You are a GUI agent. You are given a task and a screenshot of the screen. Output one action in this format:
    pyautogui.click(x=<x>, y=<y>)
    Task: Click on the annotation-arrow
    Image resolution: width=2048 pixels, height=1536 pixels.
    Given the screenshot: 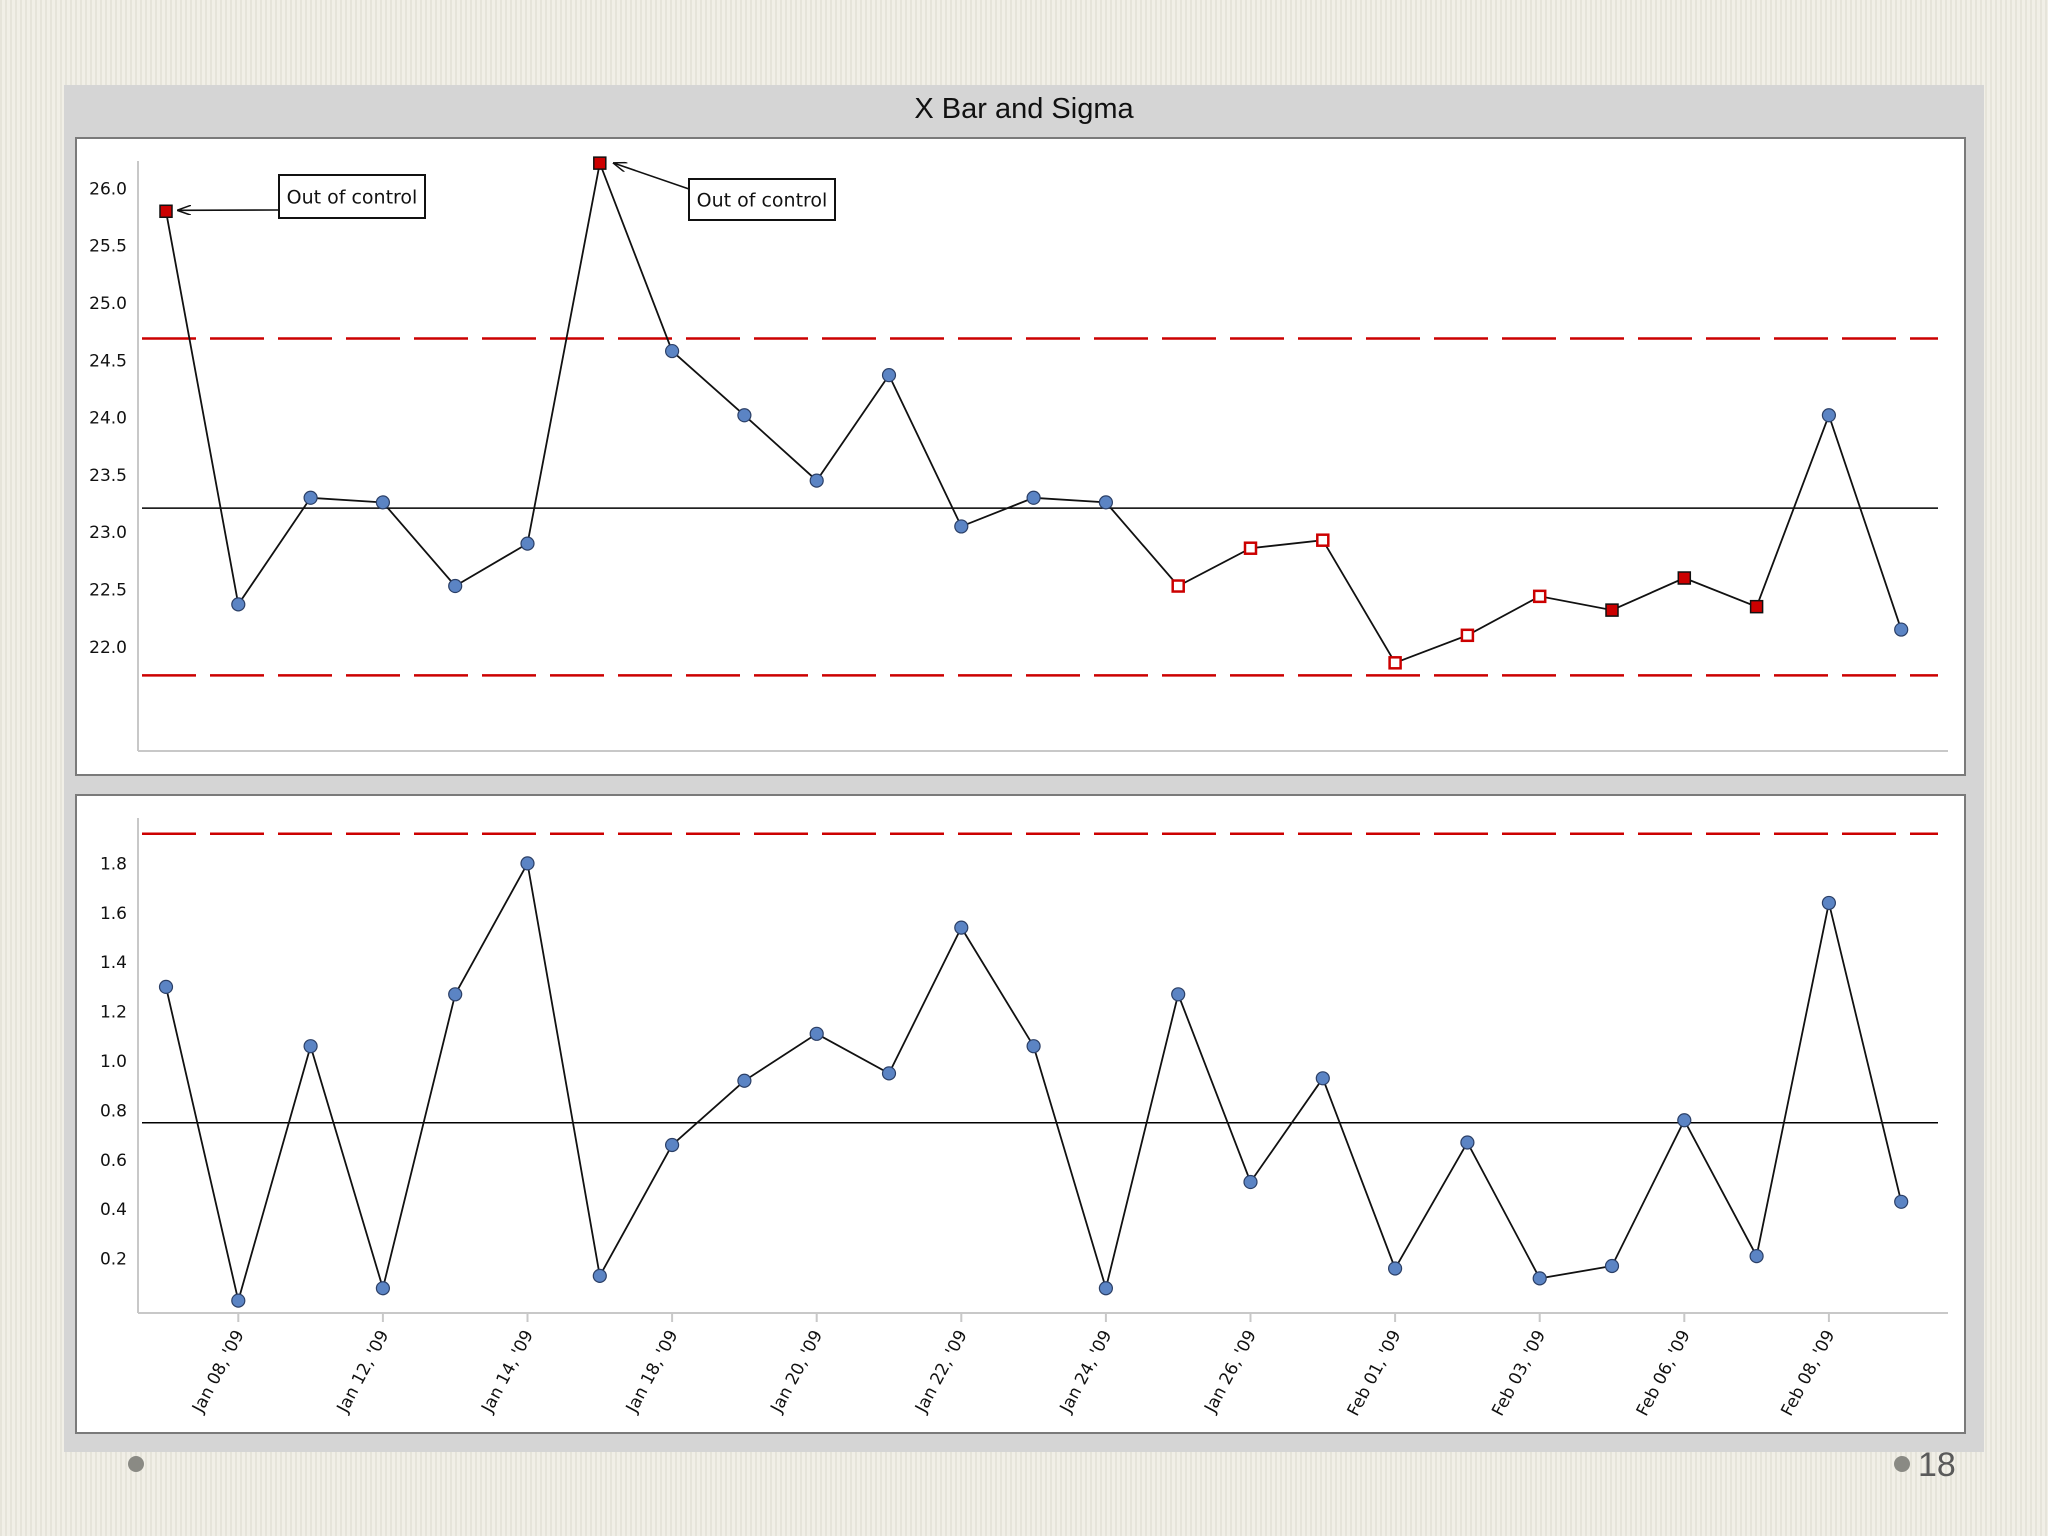 What is the action you would take?
    pyautogui.click(x=652, y=176)
    